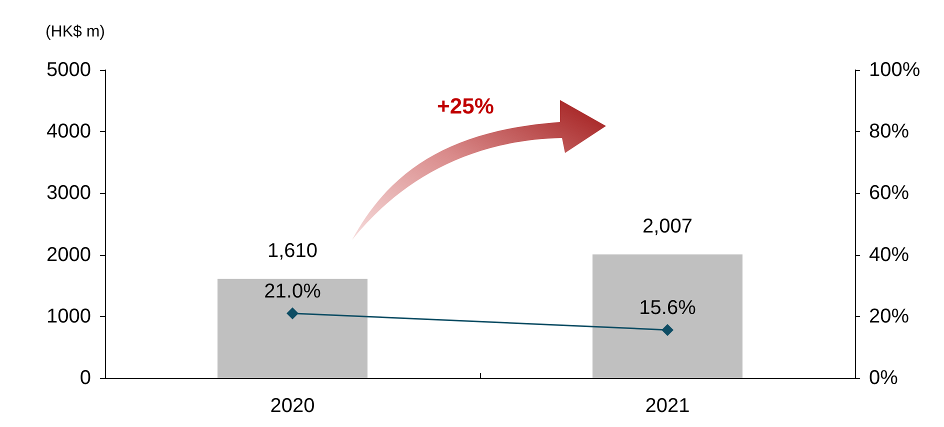 This screenshot has width=944, height=427. I want to click on y-tick-label: 5000, so click(68, 70).